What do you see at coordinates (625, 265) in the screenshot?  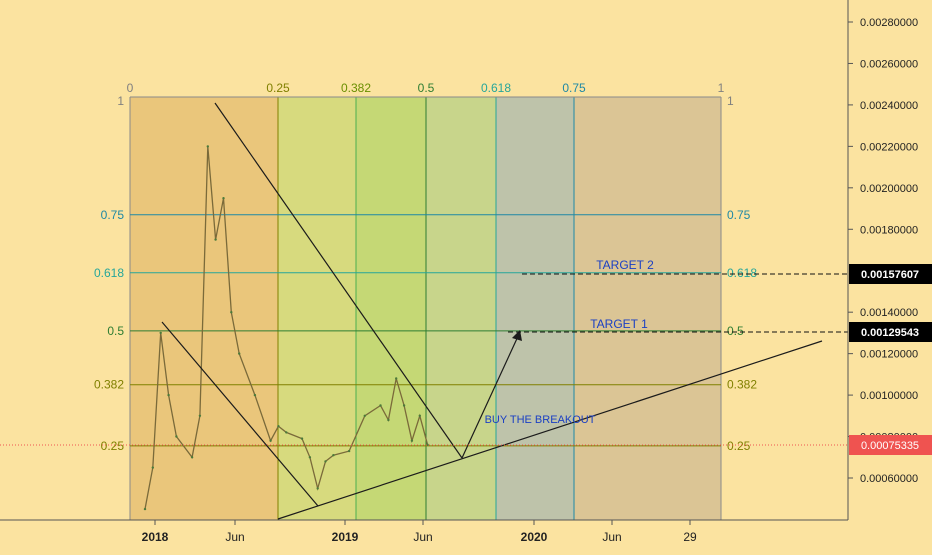 I see `target2-label: TARGET 2` at bounding box center [625, 265].